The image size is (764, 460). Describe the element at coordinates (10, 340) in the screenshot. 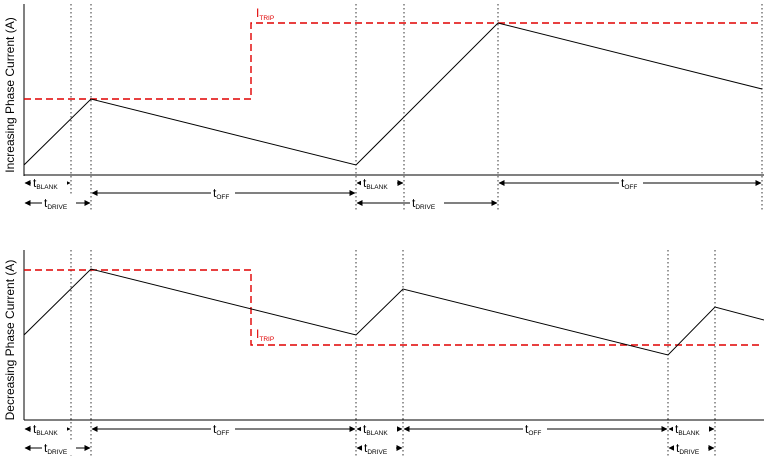

I see `decreasing-y-axis-label: Decreasing Phase Current (A)` at that location.